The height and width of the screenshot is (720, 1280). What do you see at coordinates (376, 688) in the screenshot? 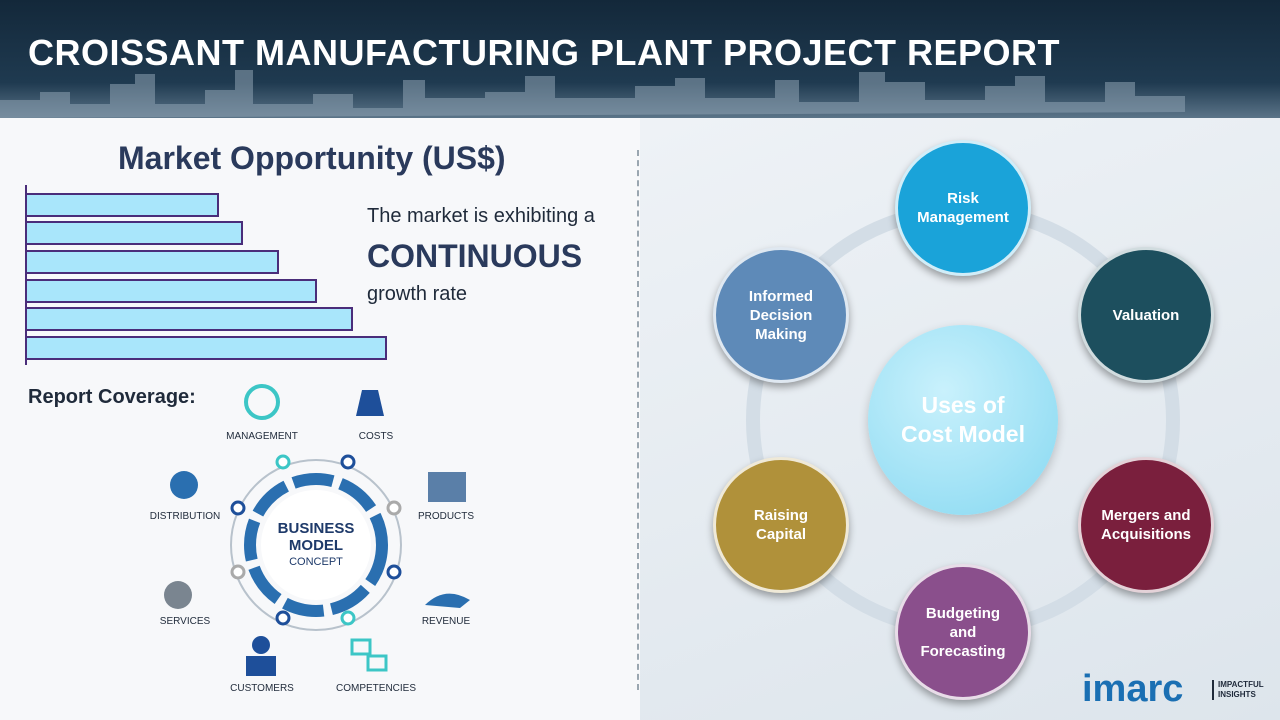
I see `coverage-item: COMPETENCIES` at bounding box center [376, 688].